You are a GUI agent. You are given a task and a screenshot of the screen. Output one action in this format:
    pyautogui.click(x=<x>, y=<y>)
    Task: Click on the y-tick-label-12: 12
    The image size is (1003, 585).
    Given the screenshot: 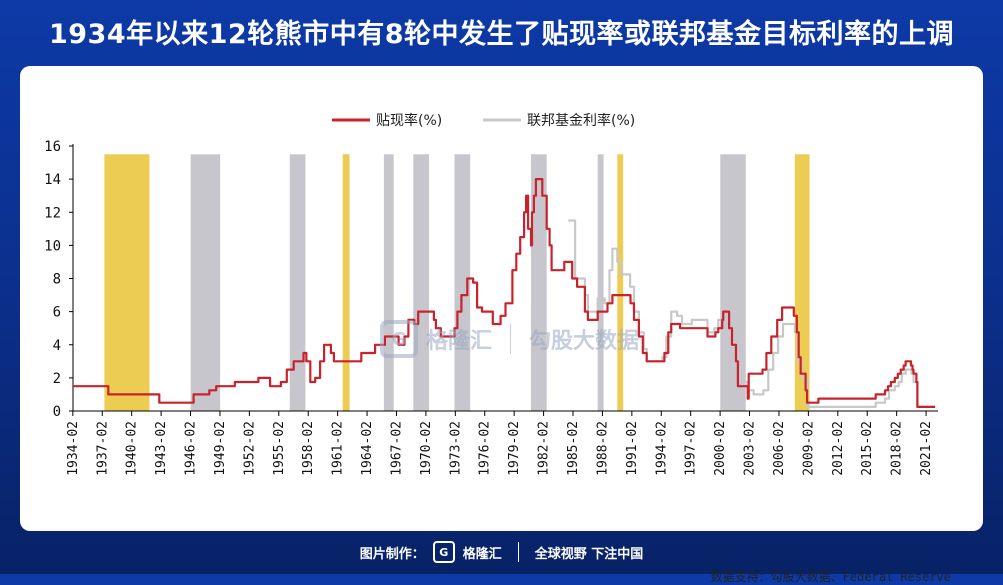 What is the action you would take?
    pyautogui.click(x=52, y=213)
    